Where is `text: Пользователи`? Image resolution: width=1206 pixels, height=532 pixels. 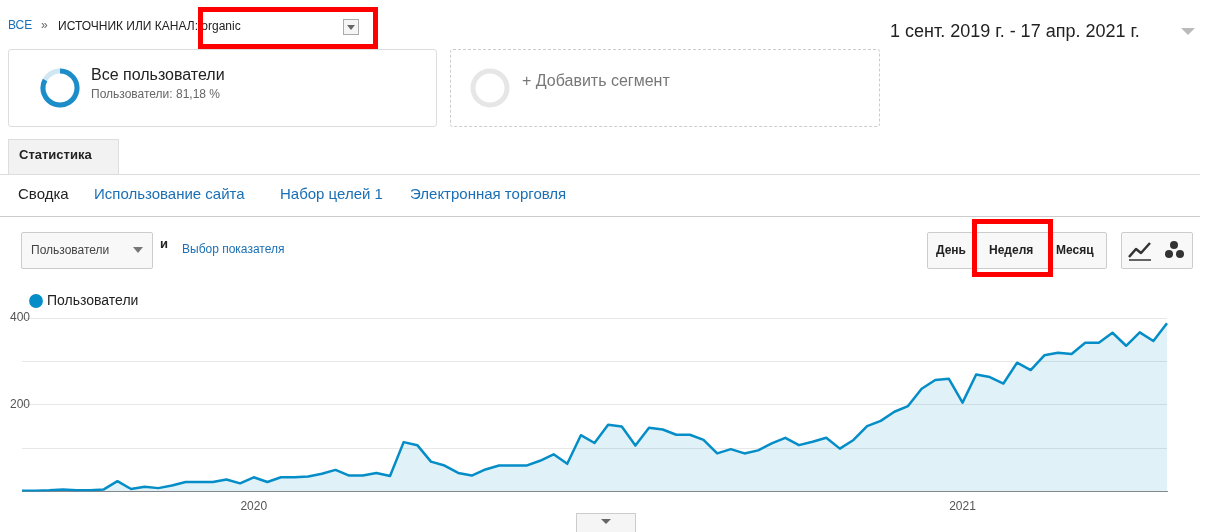
text: Пользователи is located at coordinates (70, 250).